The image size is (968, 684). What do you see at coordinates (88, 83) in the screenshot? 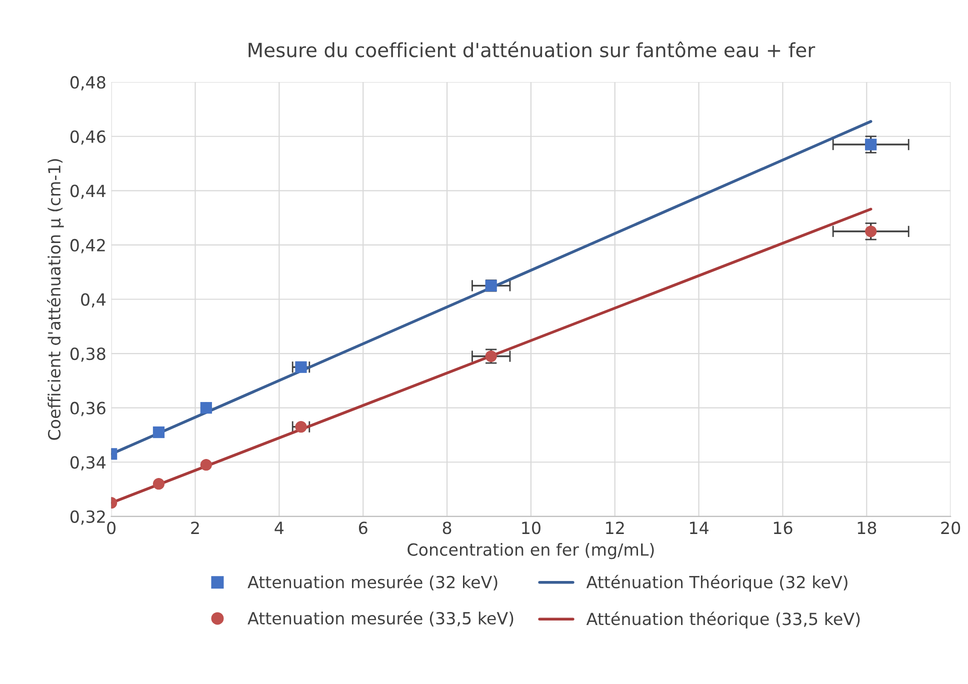
I see `y-tick-label: 0,48` at bounding box center [88, 83].